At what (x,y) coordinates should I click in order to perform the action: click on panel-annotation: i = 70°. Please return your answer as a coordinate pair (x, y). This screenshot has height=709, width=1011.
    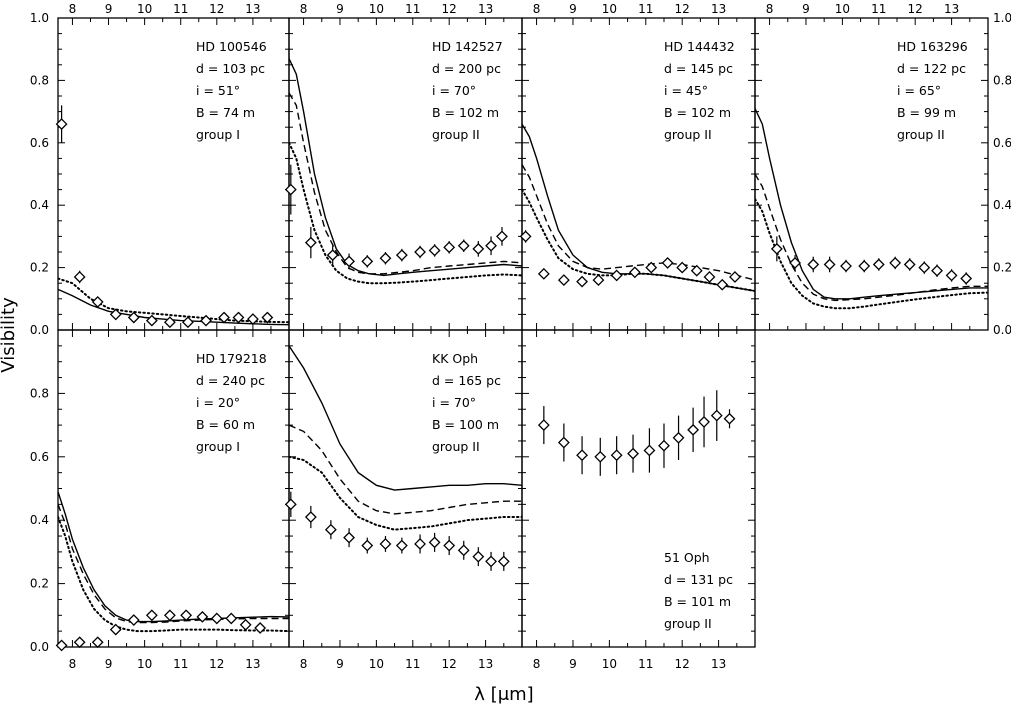
    Looking at the image, I should click on (454, 402).